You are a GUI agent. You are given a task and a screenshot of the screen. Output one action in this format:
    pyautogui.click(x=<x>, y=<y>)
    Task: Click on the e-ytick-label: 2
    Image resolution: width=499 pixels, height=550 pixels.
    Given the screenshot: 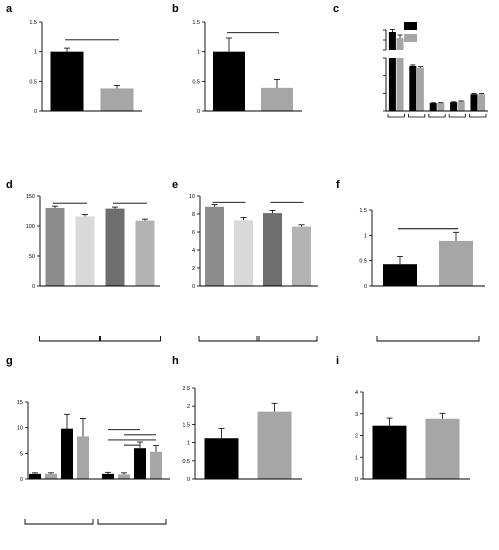 What is the action you would take?
    pyautogui.click(x=193, y=269)
    